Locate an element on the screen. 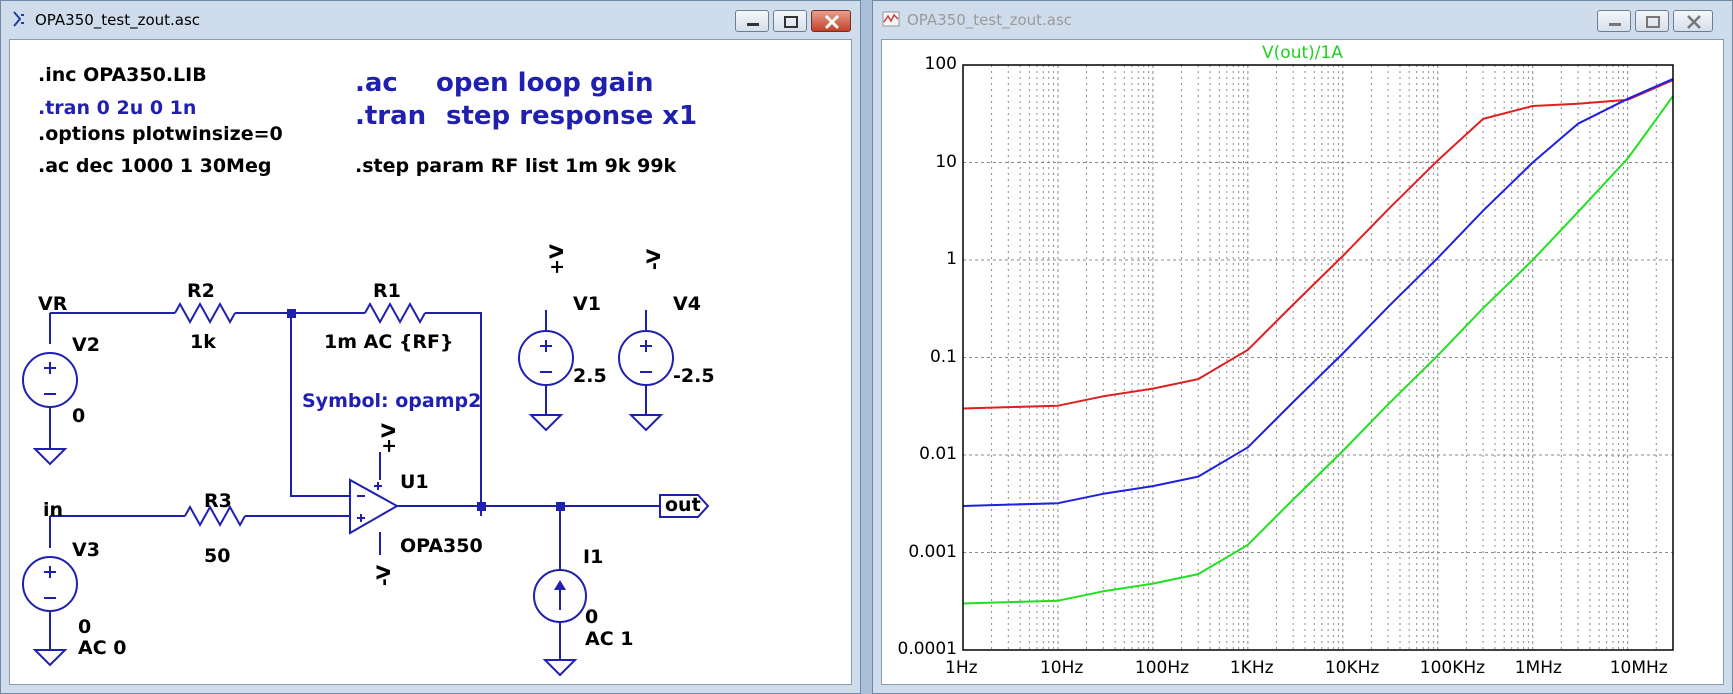  y-tick-label: 0.0001 is located at coordinates (927, 649).